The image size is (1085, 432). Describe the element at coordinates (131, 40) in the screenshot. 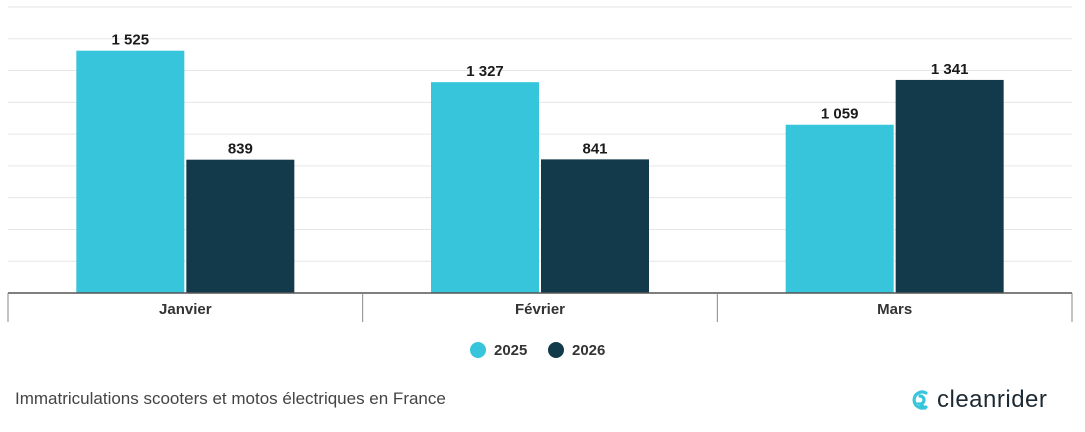

I see `value-label: 1 525` at that location.